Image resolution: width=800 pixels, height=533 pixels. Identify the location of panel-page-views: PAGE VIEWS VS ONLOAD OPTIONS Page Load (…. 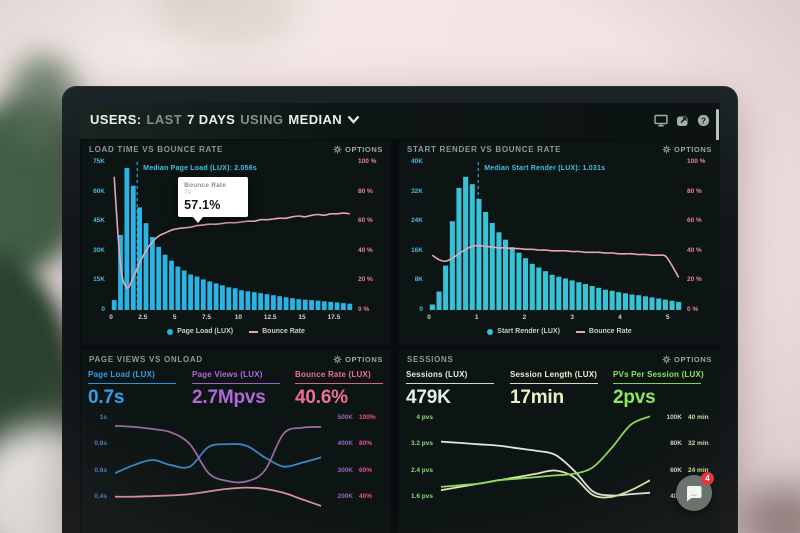
(236, 441).